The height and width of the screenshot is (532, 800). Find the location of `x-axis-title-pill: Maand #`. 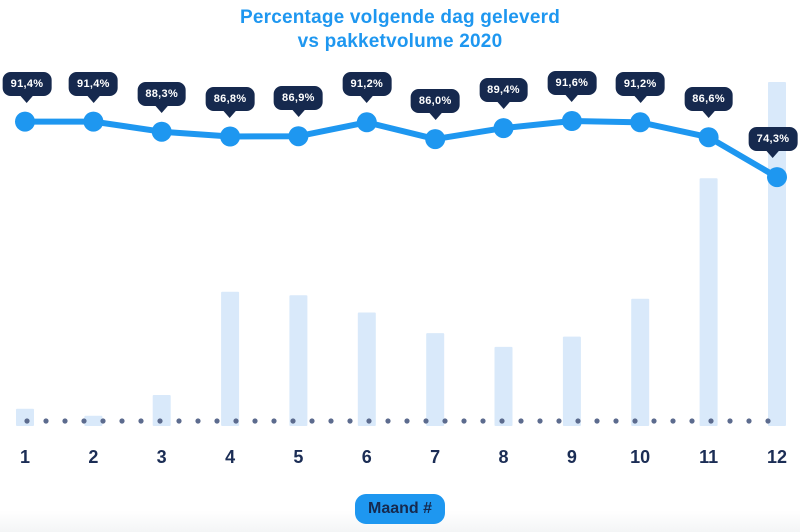

x-axis-title-pill: Maand # is located at coordinates (400, 509).